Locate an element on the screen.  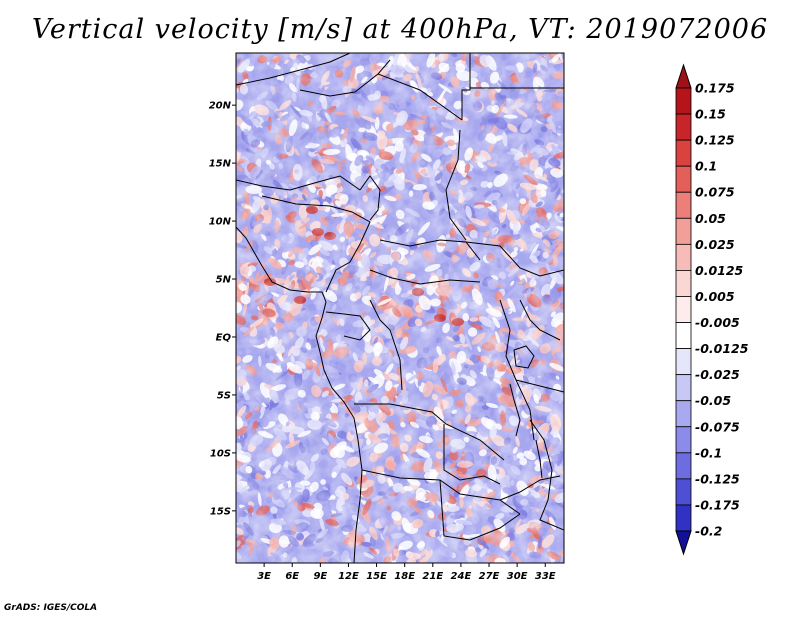
border-drc-east is located at coordinates (517, 370).